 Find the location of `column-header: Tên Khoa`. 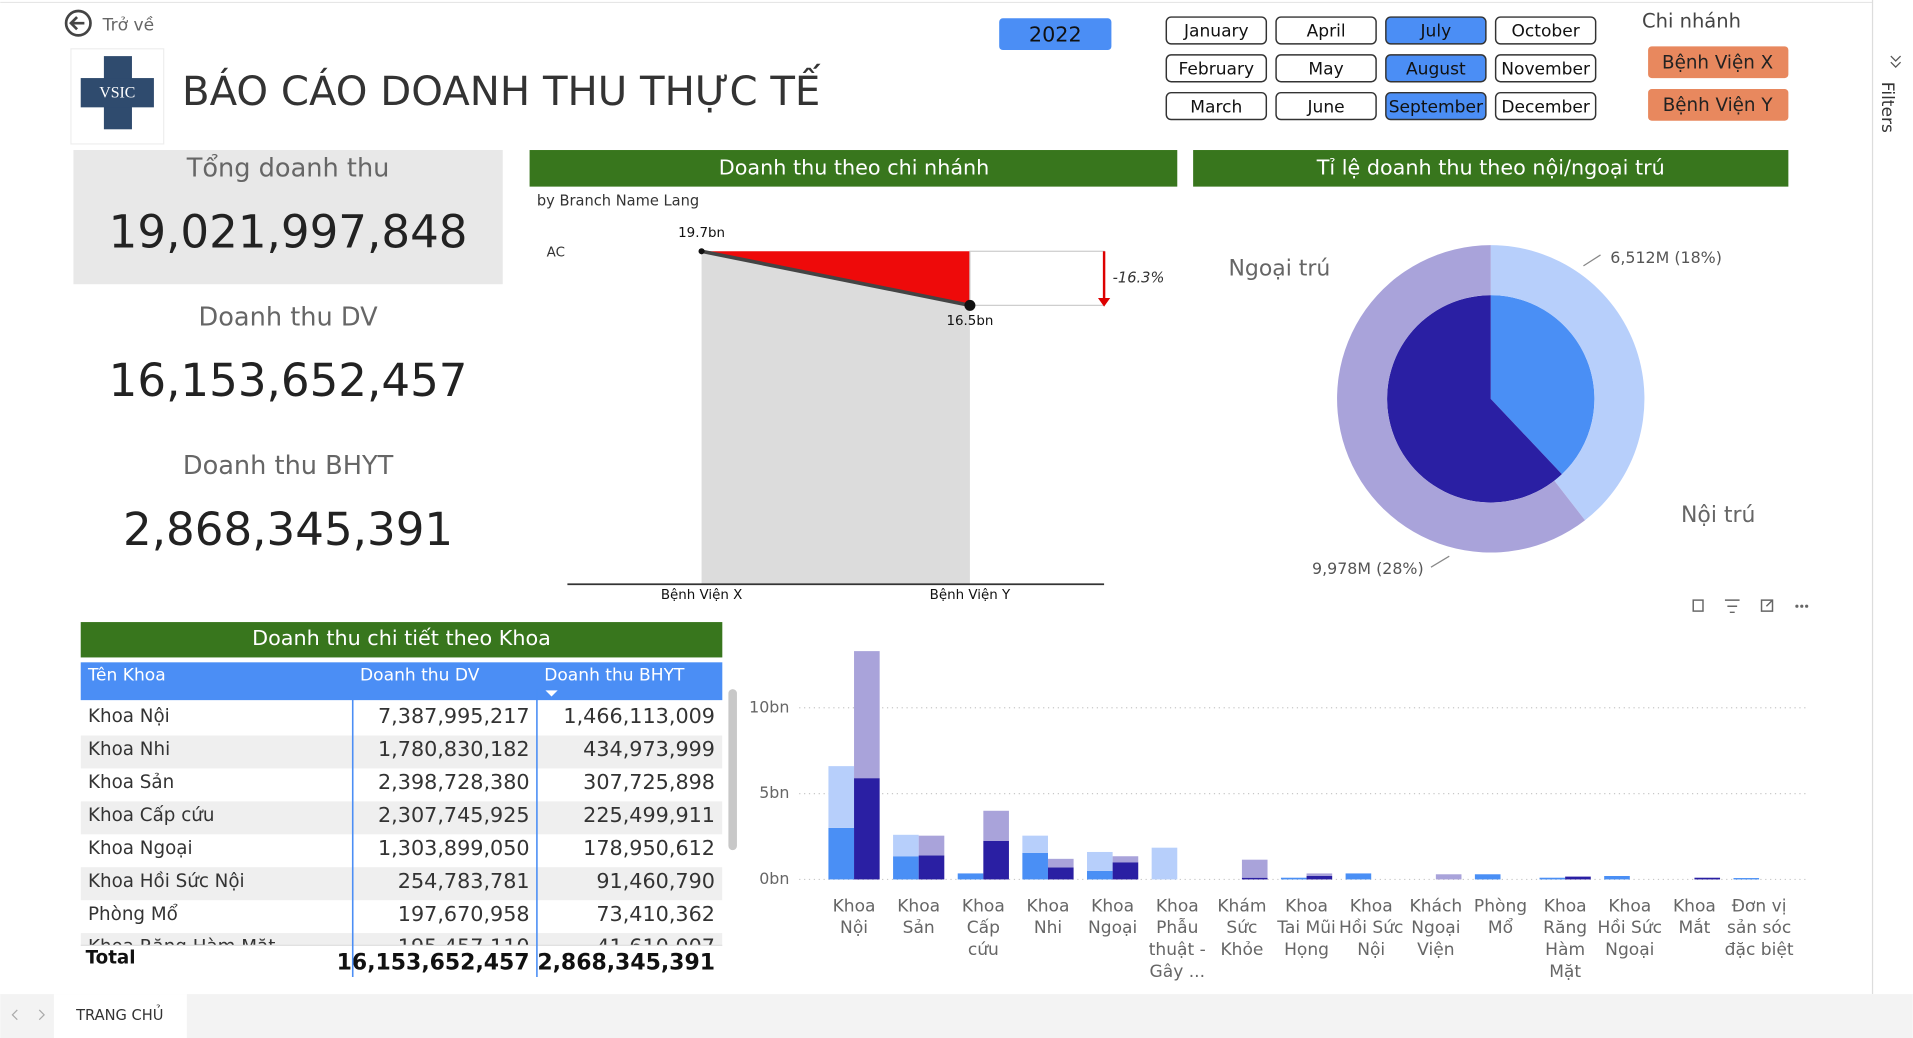

column-header: Tên Khoa is located at coordinates (126, 676).